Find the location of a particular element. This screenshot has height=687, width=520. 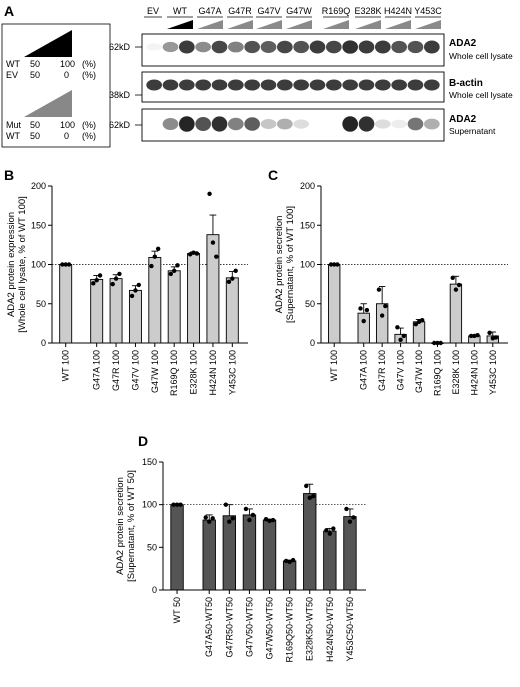

legend-wt2-v2: 0 is located at coordinates (66, 136).